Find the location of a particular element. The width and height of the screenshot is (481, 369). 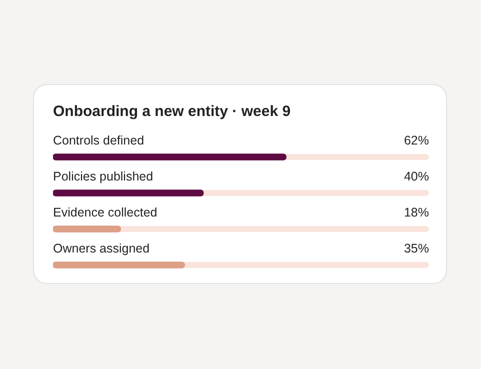

y-tick-label: Owners assigned is located at coordinates (101, 248).